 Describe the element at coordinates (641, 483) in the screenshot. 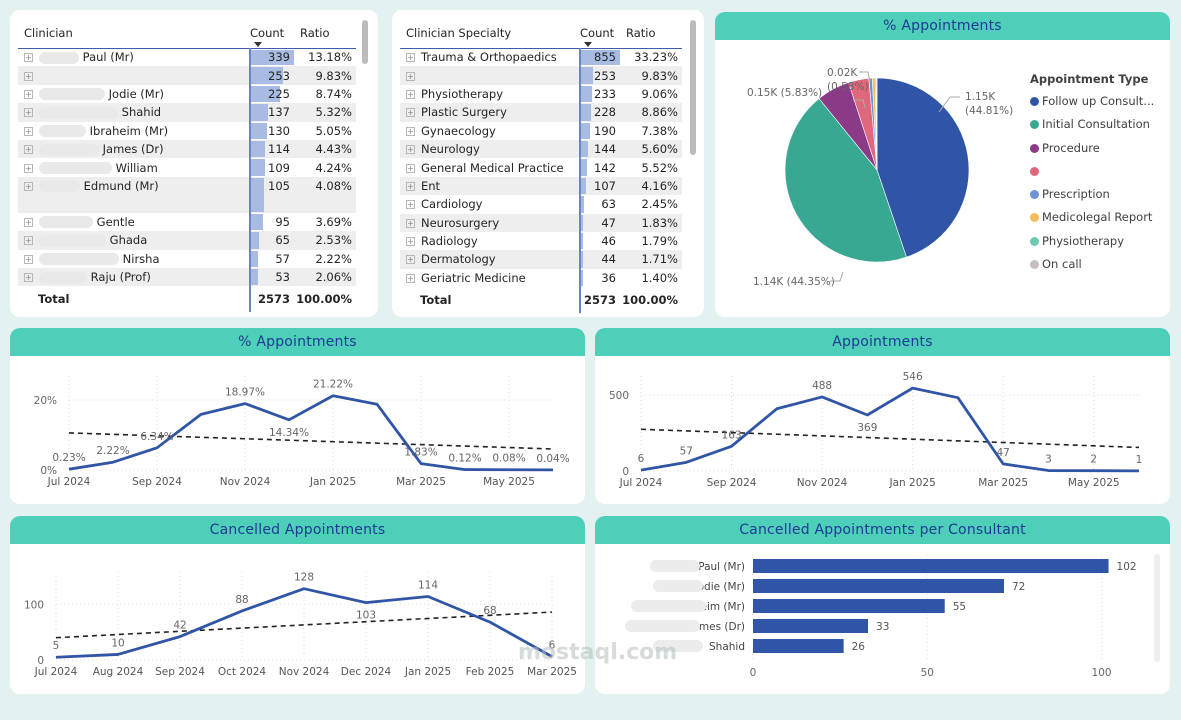

I see `x-tick-label: Jul 2024` at that location.